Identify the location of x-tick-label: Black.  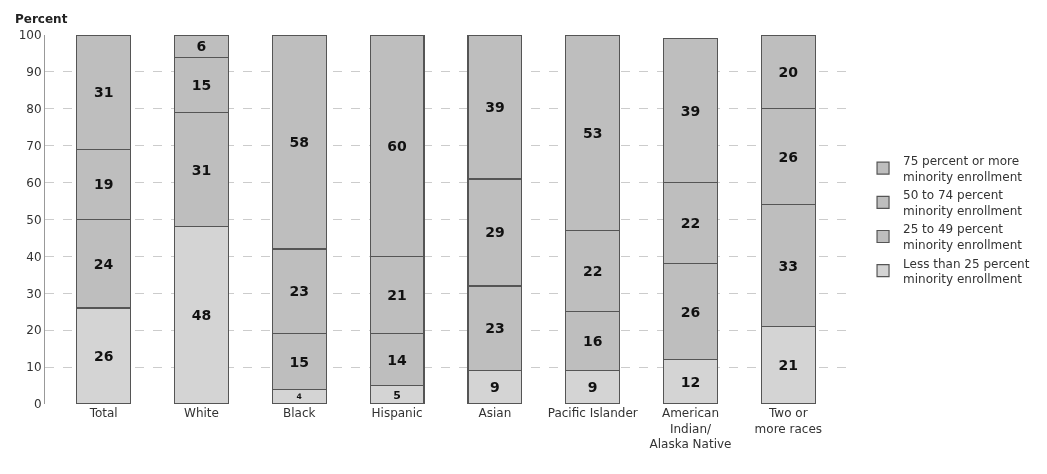
(299, 413).